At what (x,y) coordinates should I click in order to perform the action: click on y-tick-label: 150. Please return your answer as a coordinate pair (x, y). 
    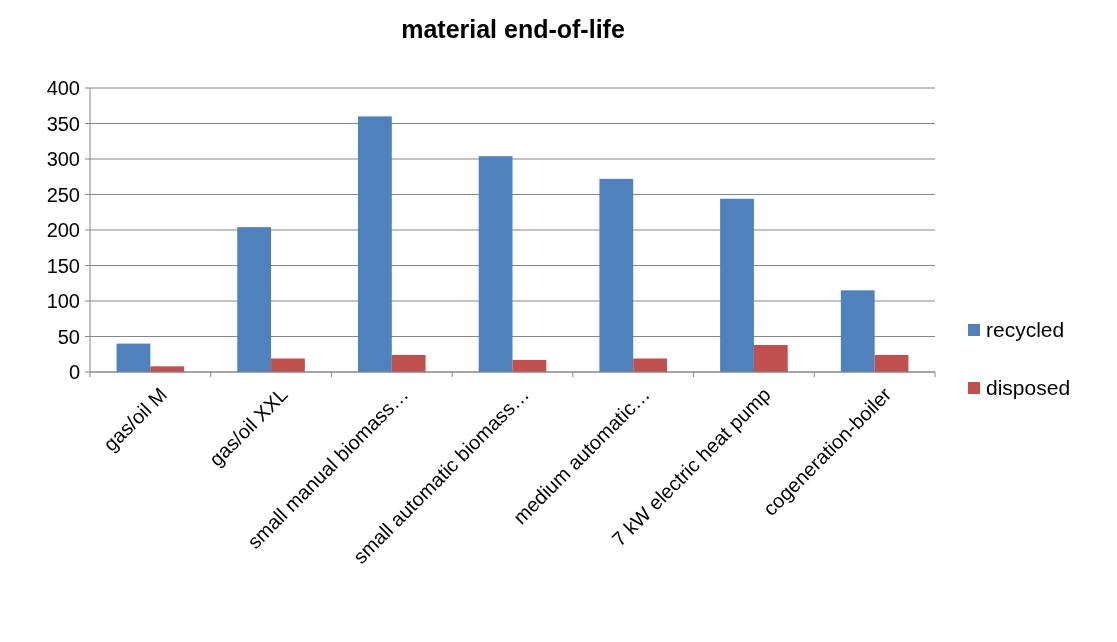
    Looking at the image, I should click on (63, 265).